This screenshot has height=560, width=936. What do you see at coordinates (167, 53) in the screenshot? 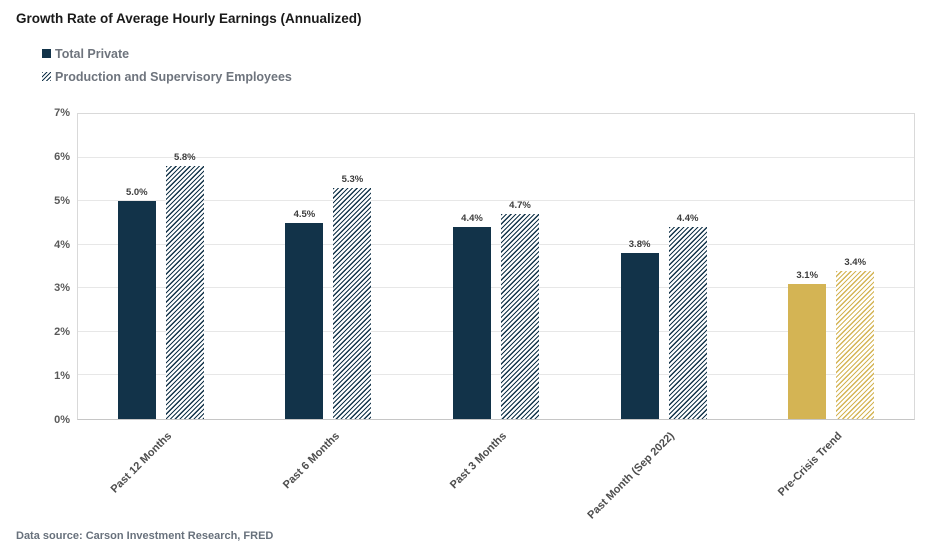
I see `legend-item-total-private: Total Private` at bounding box center [167, 53].